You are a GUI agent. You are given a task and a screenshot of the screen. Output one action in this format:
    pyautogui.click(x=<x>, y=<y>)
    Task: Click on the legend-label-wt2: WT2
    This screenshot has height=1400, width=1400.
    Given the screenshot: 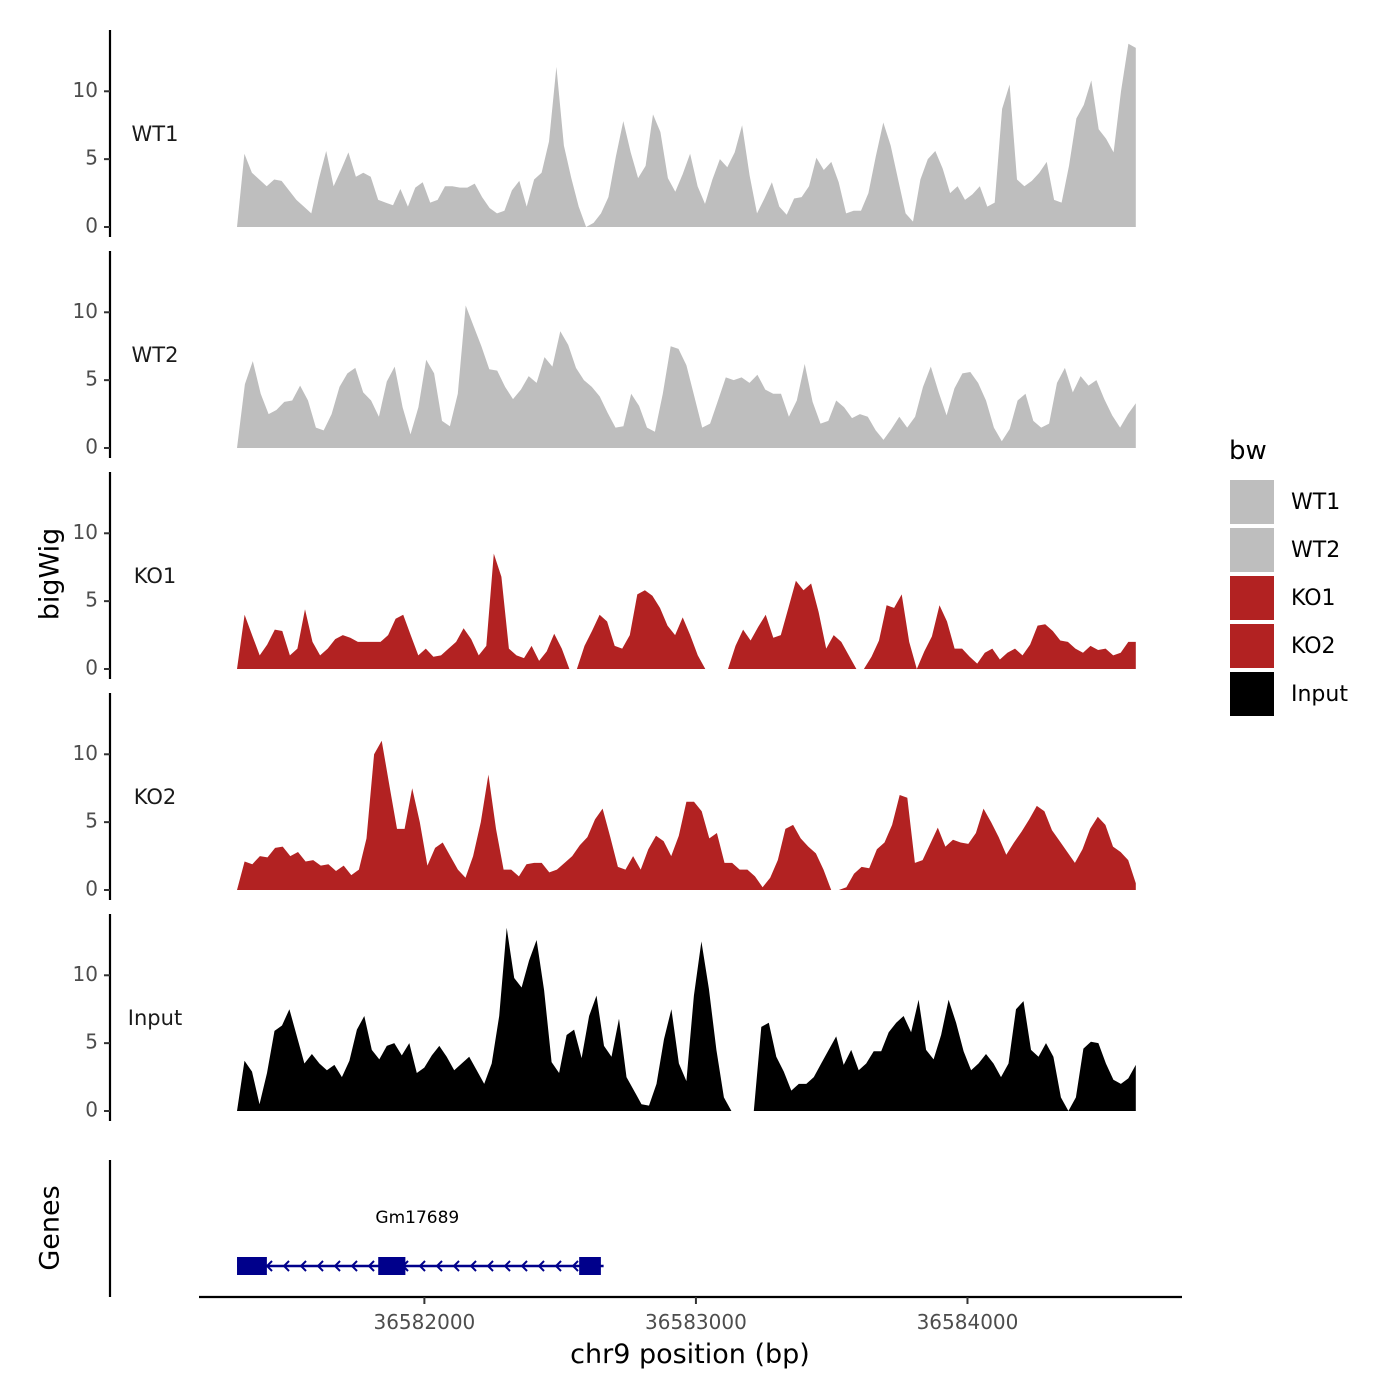 What is the action you would take?
    pyautogui.click(x=1315, y=550)
    